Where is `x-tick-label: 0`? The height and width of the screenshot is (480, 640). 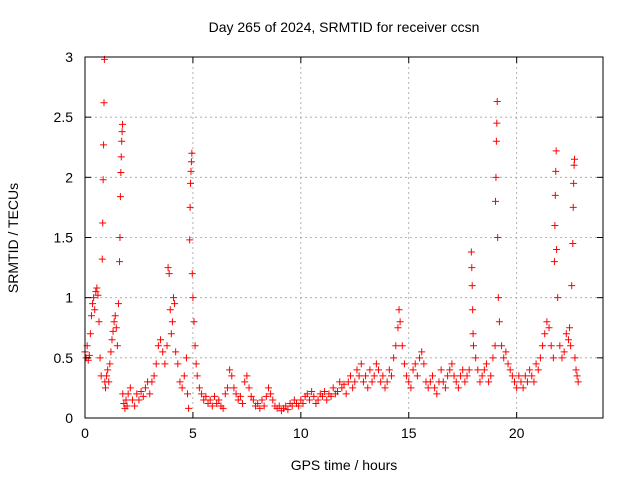
x-tick-label: 0 is located at coordinates (85, 433).